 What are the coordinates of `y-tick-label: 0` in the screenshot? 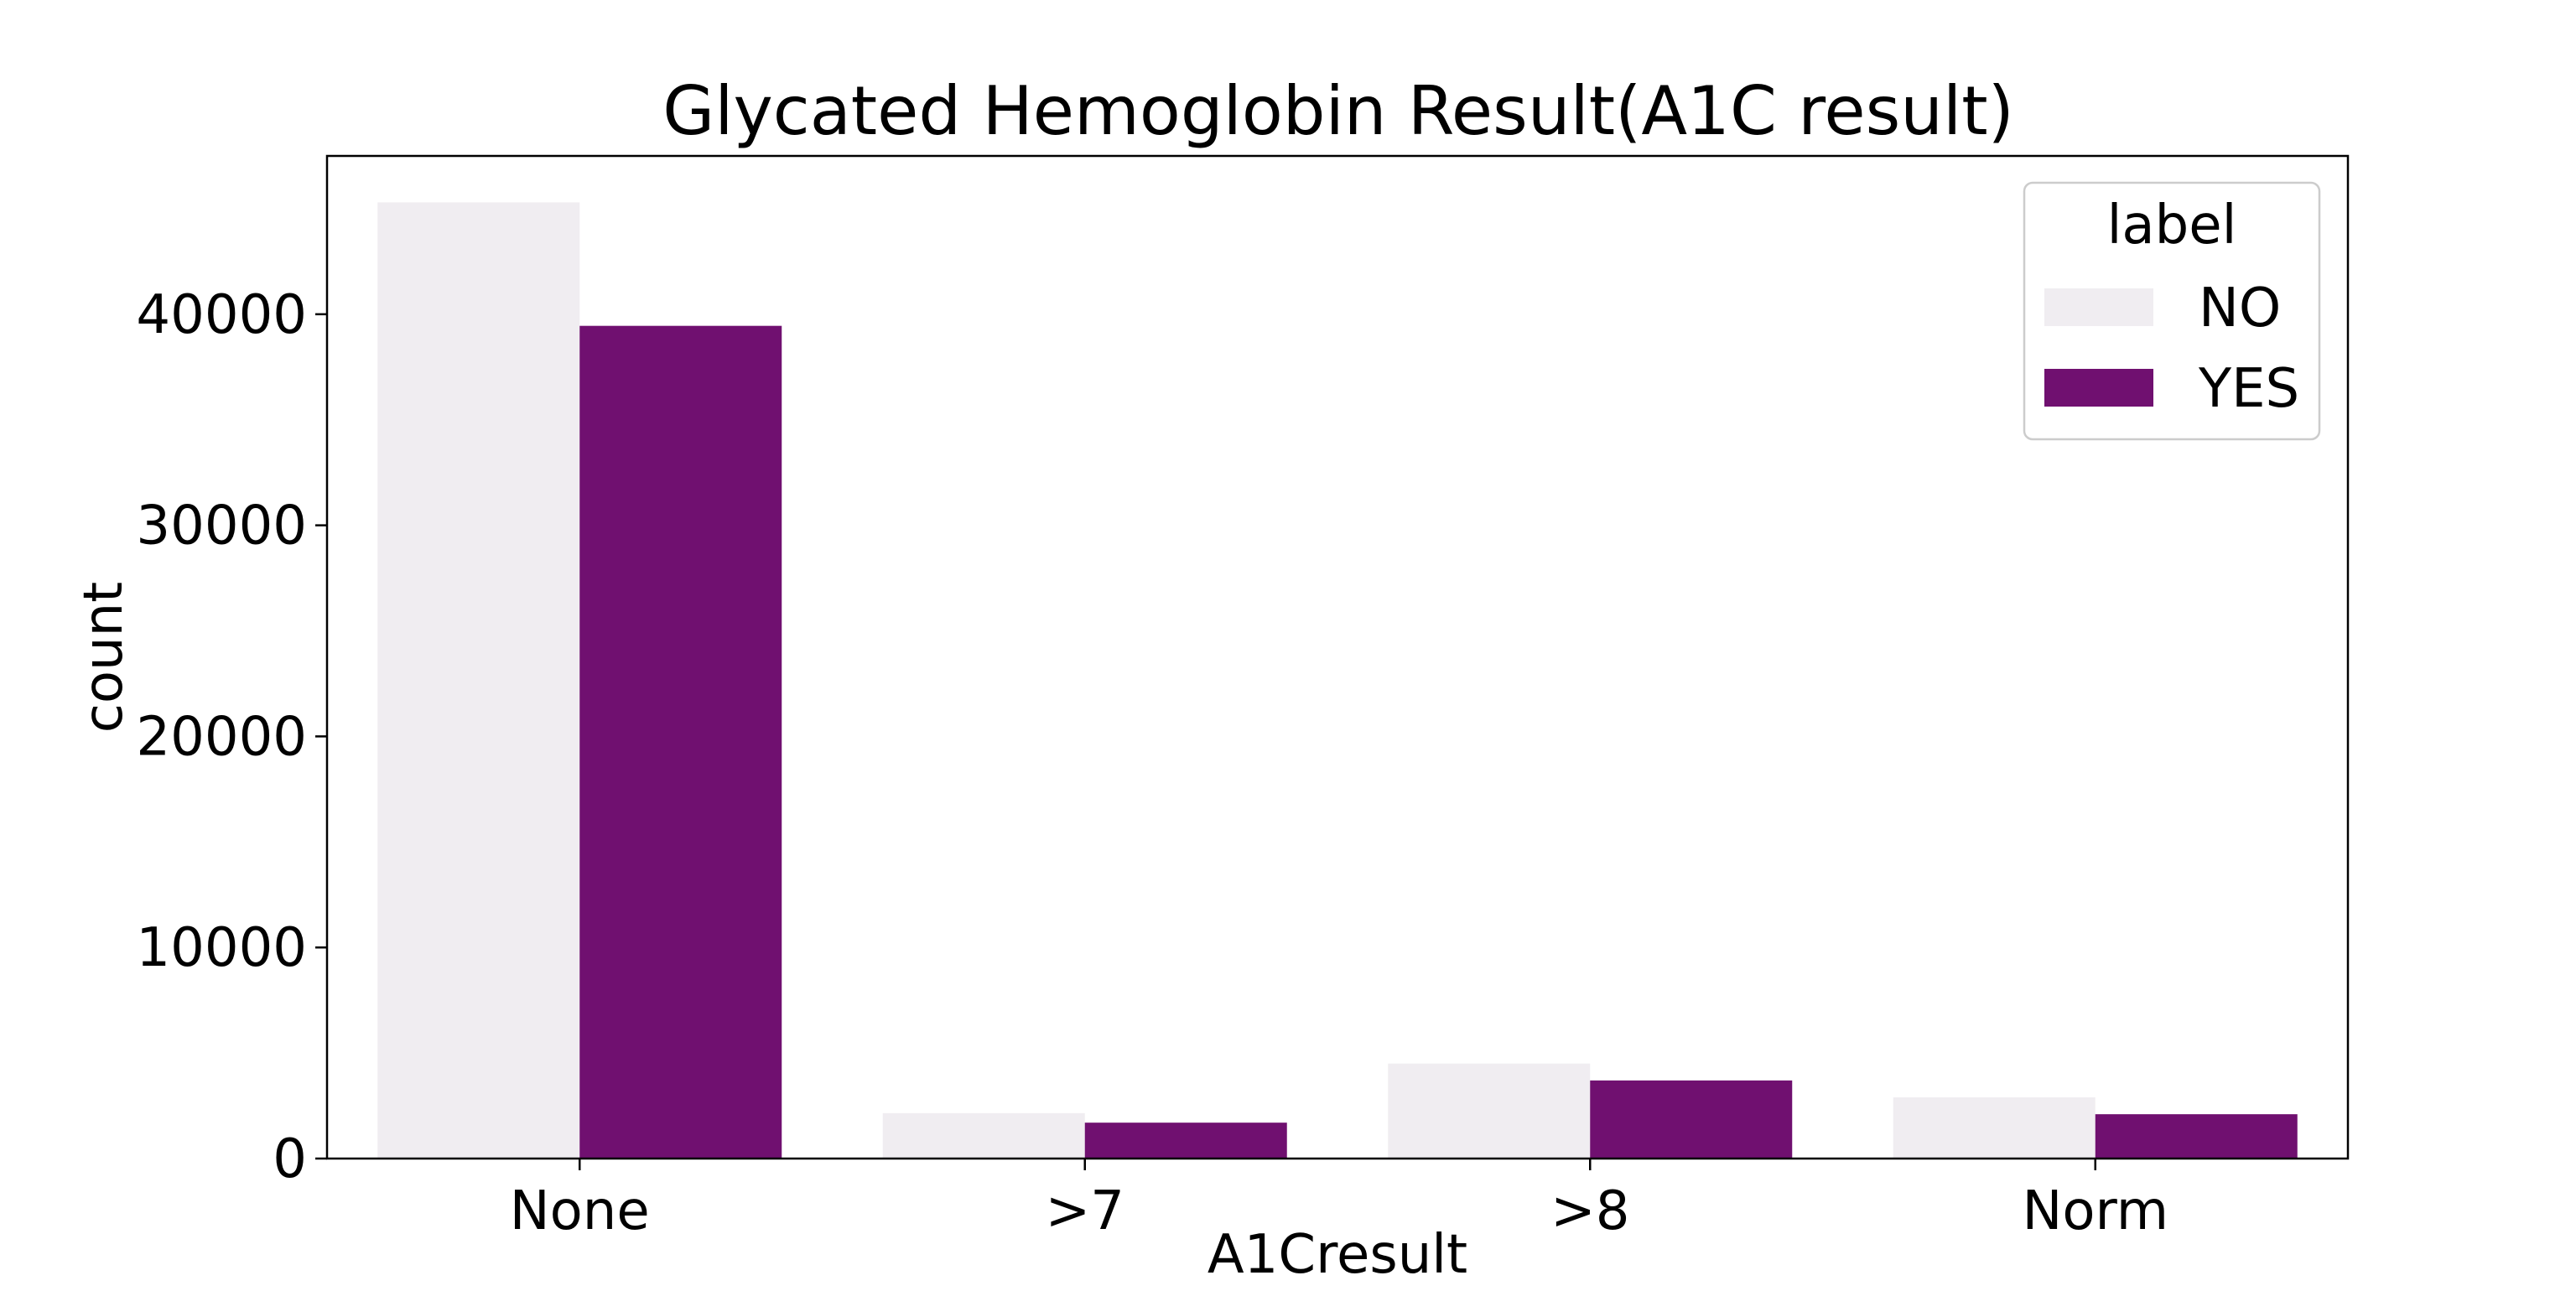 It's located at (290, 1159).